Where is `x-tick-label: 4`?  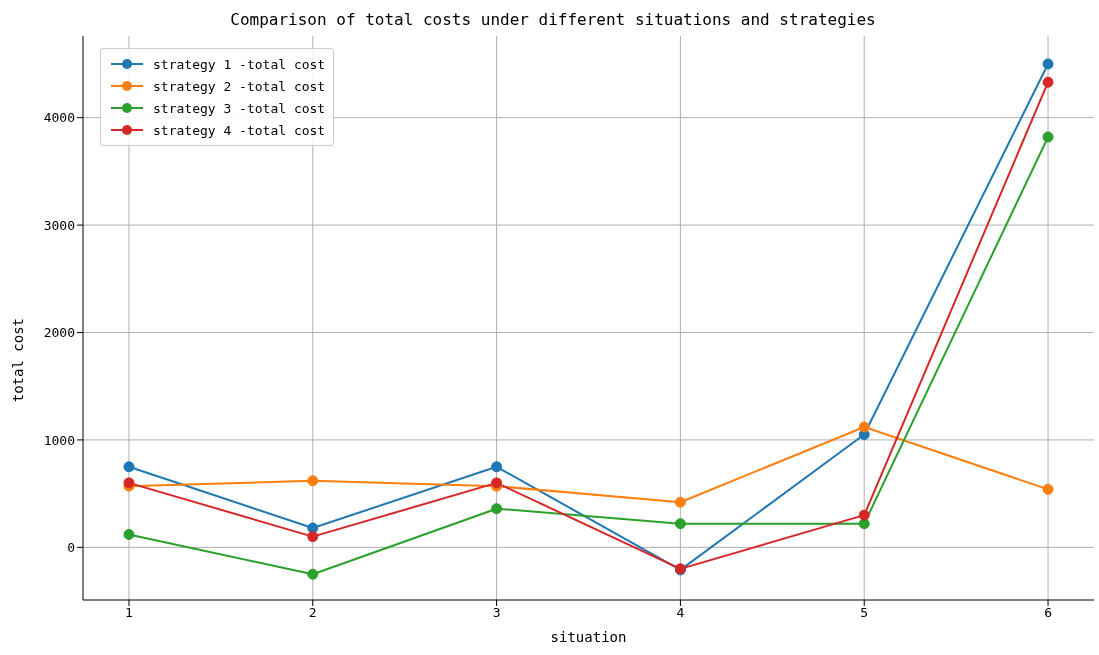 x-tick-label: 4 is located at coordinates (680, 613).